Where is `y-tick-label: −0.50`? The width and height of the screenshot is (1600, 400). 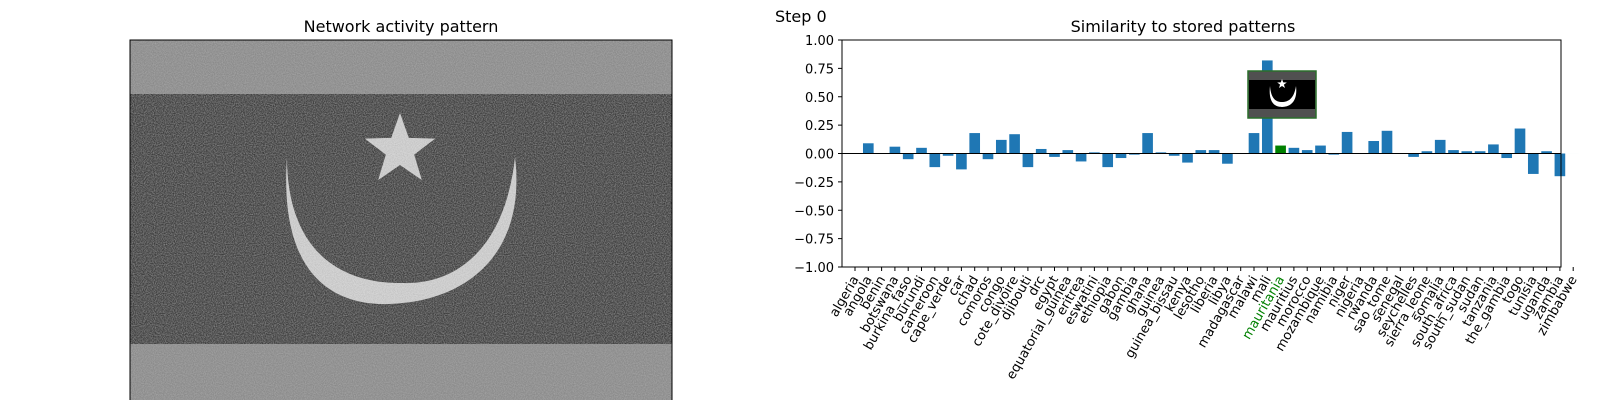
y-tick-label: −0.50 is located at coordinates (814, 211).